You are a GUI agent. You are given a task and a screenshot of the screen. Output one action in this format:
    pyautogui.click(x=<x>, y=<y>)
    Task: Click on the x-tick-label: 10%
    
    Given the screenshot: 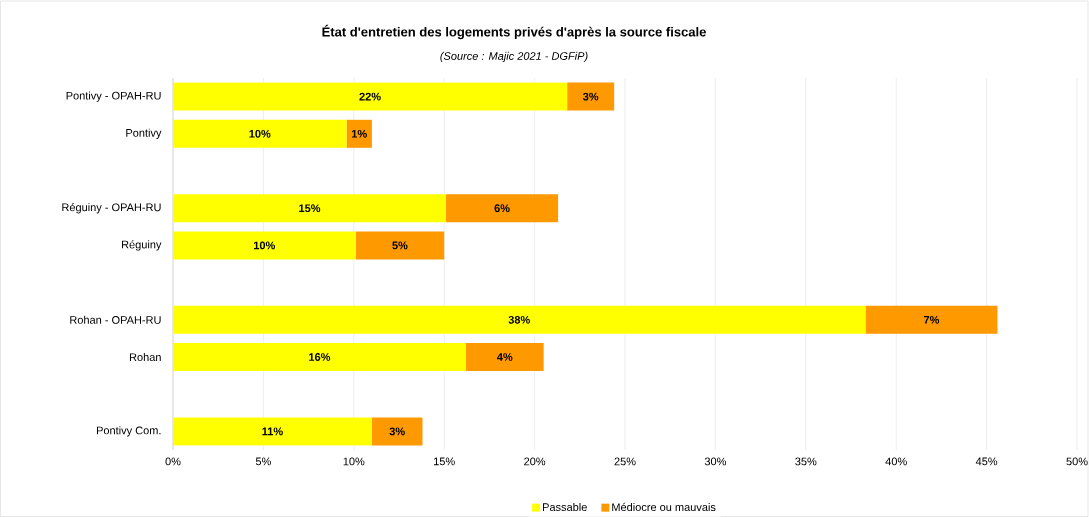 What is the action you would take?
    pyautogui.click(x=354, y=461)
    